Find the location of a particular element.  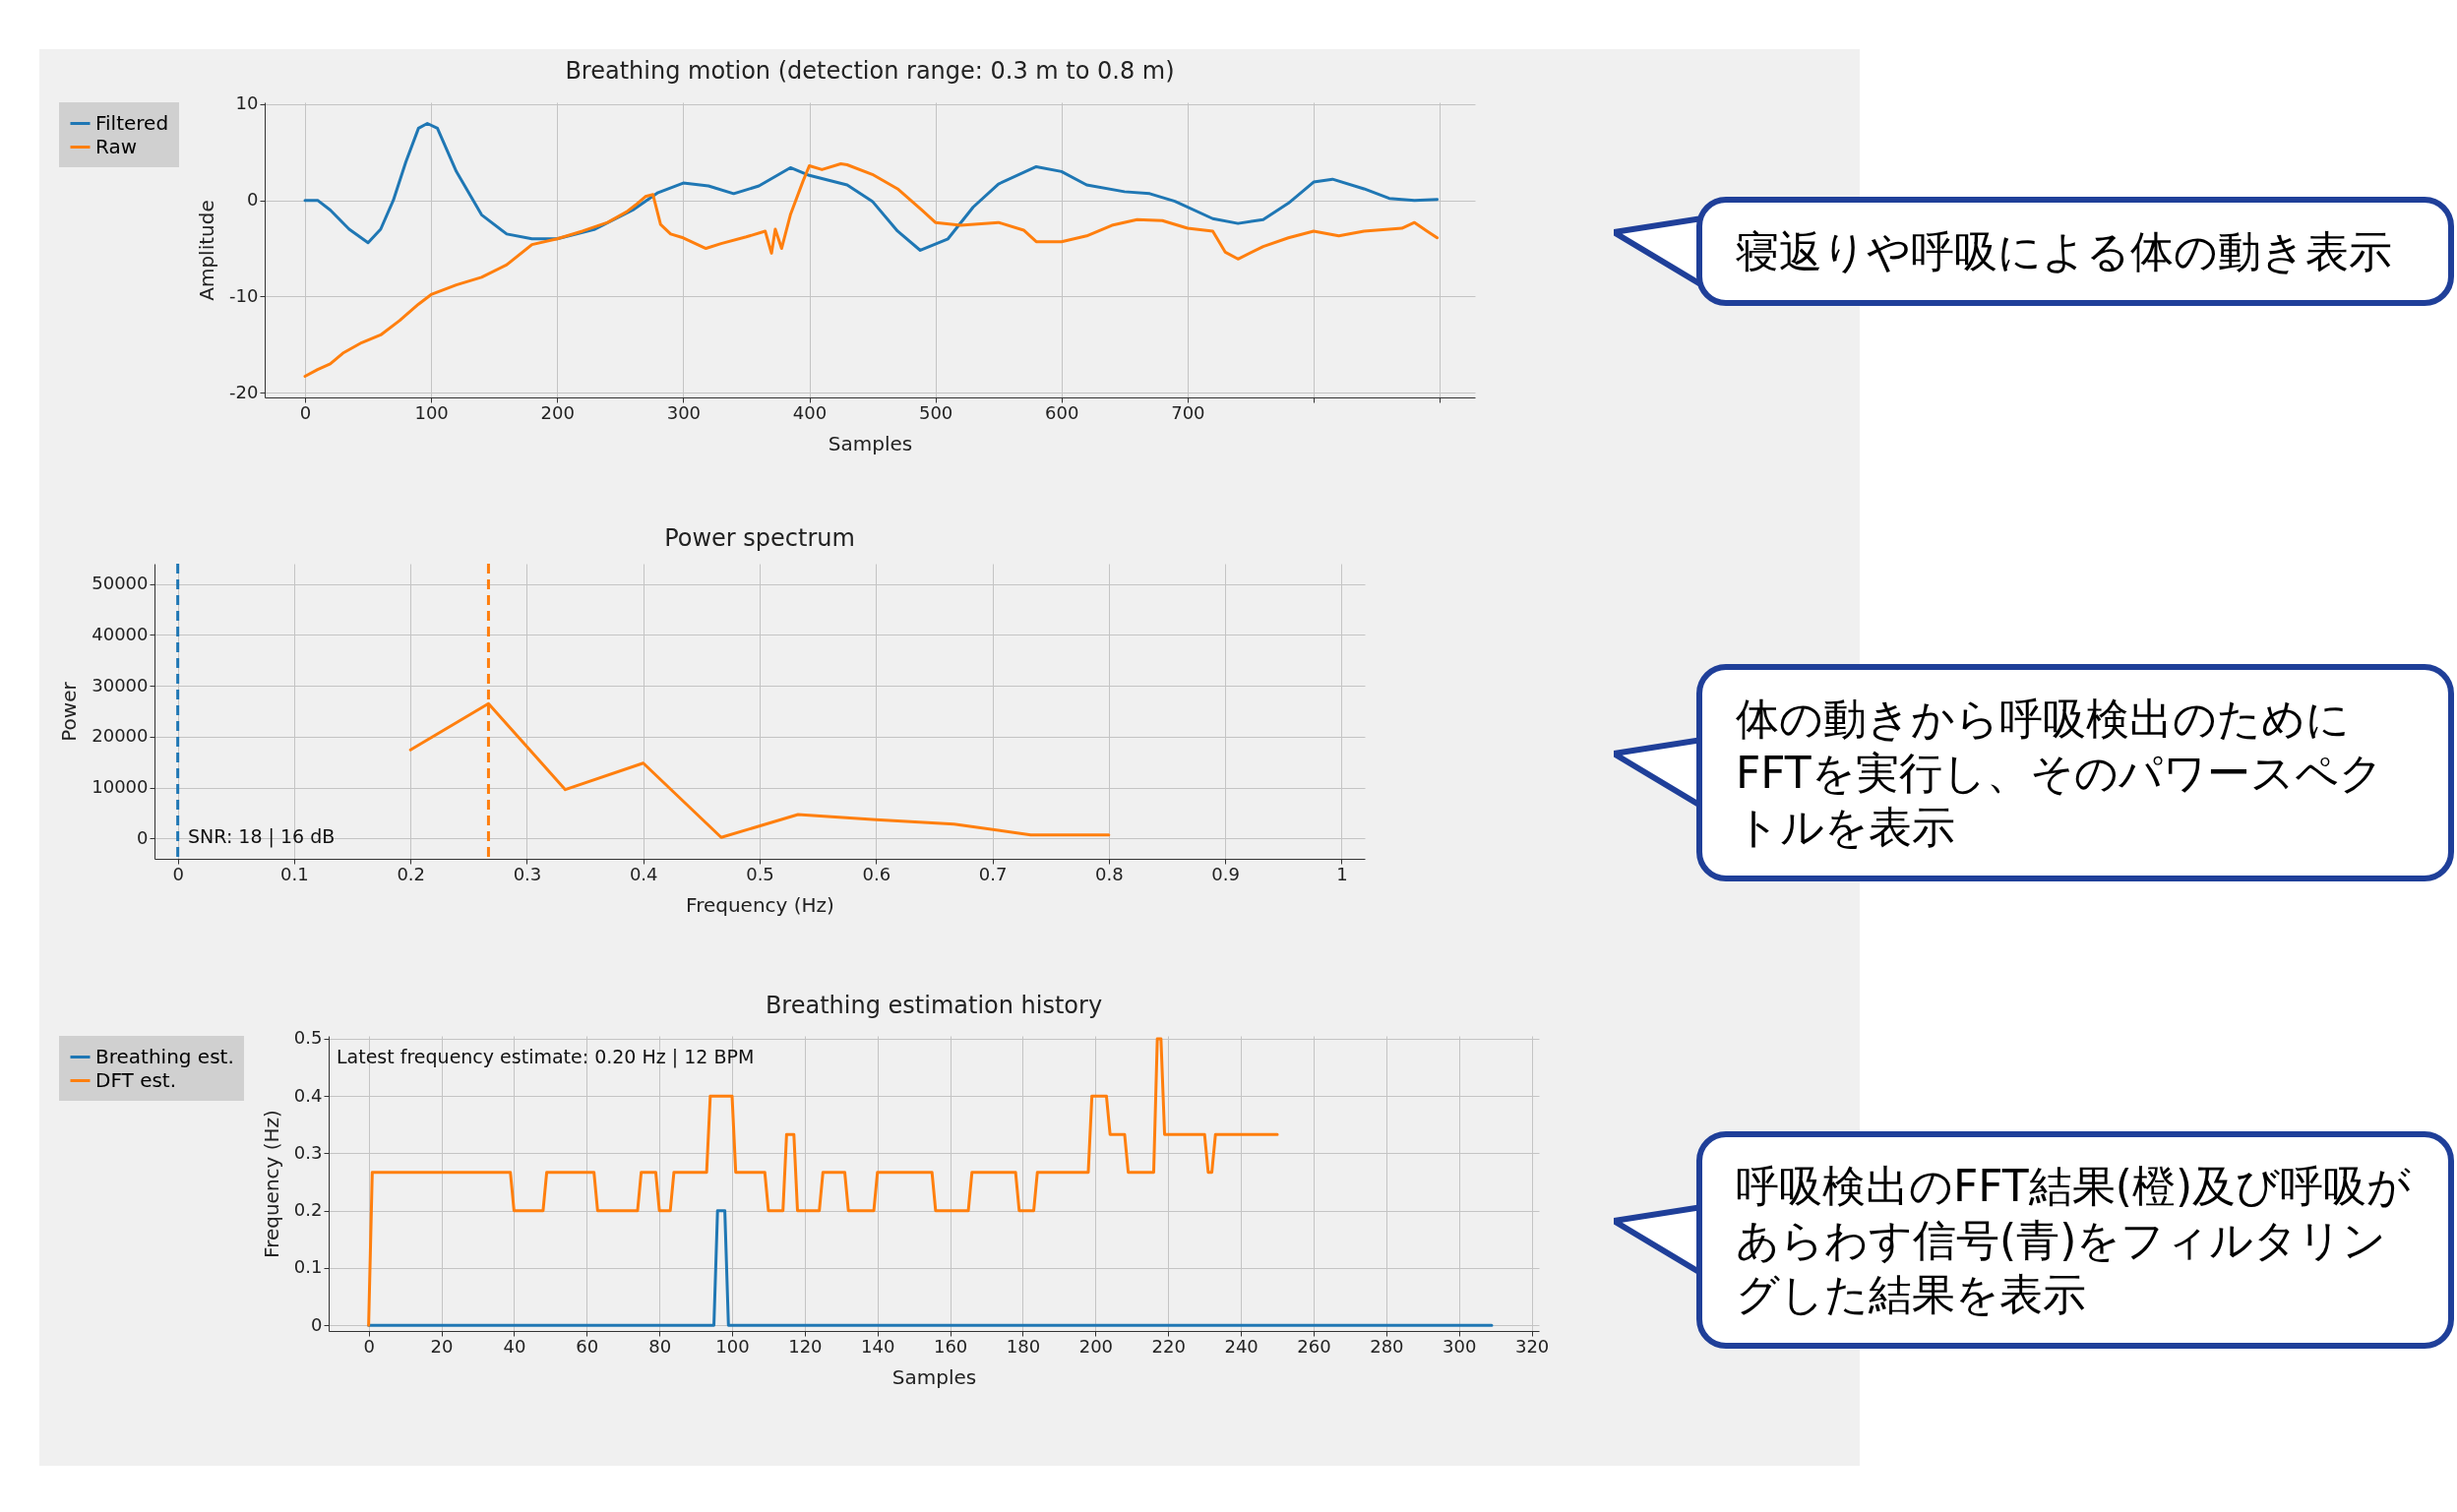

x-tick-label: 700 is located at coordinates (1188, 412).